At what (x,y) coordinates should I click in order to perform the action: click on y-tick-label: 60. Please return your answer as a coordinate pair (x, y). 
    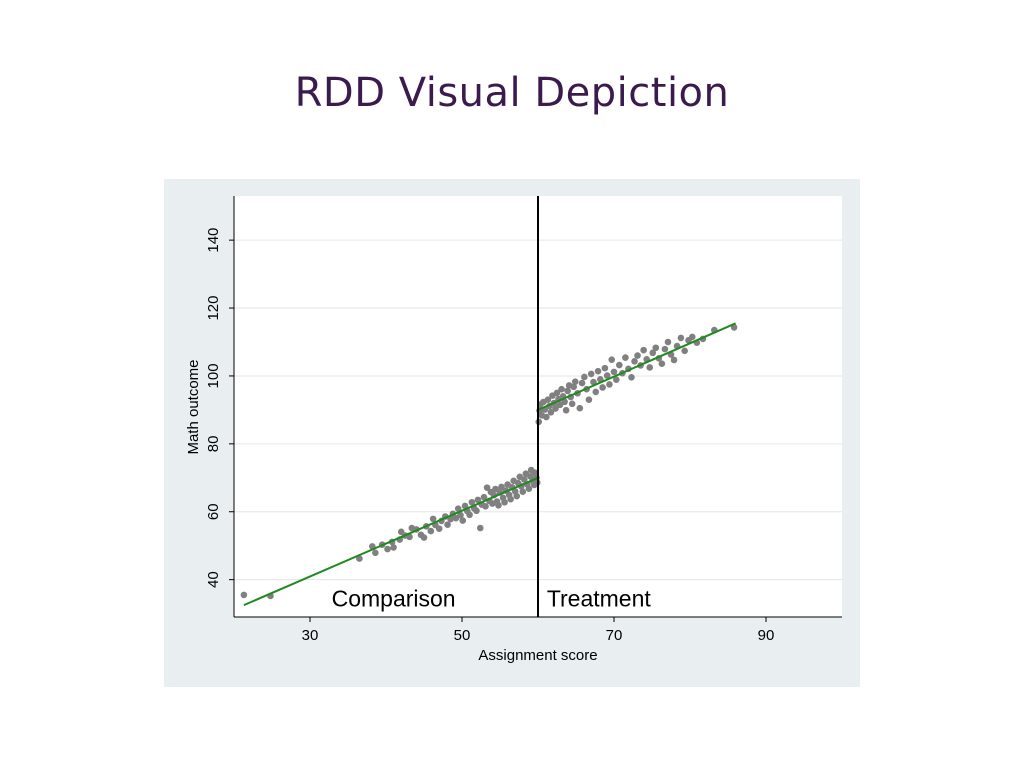
    Looking at the image, I should click on (213, 511).